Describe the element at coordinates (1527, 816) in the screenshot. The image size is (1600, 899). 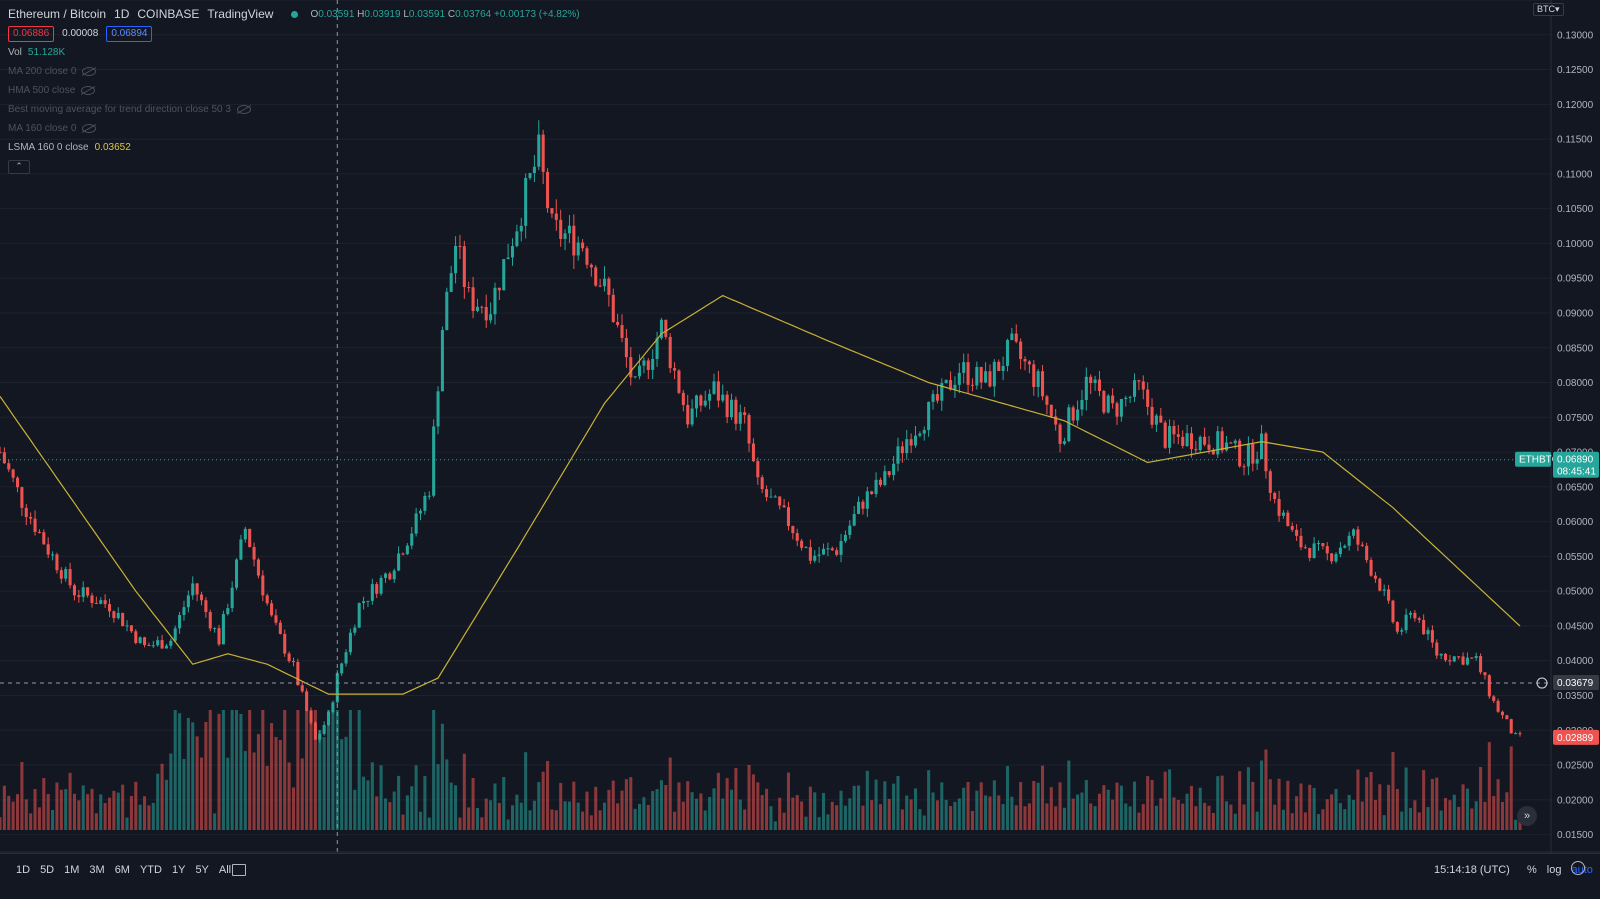
I see `scroll-to-realtime-button: »` at that location.